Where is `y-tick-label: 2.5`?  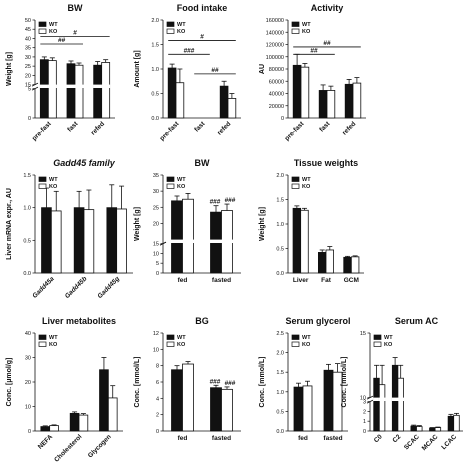 y-tick-label: 2.5 is located at coordinates (280, 334).